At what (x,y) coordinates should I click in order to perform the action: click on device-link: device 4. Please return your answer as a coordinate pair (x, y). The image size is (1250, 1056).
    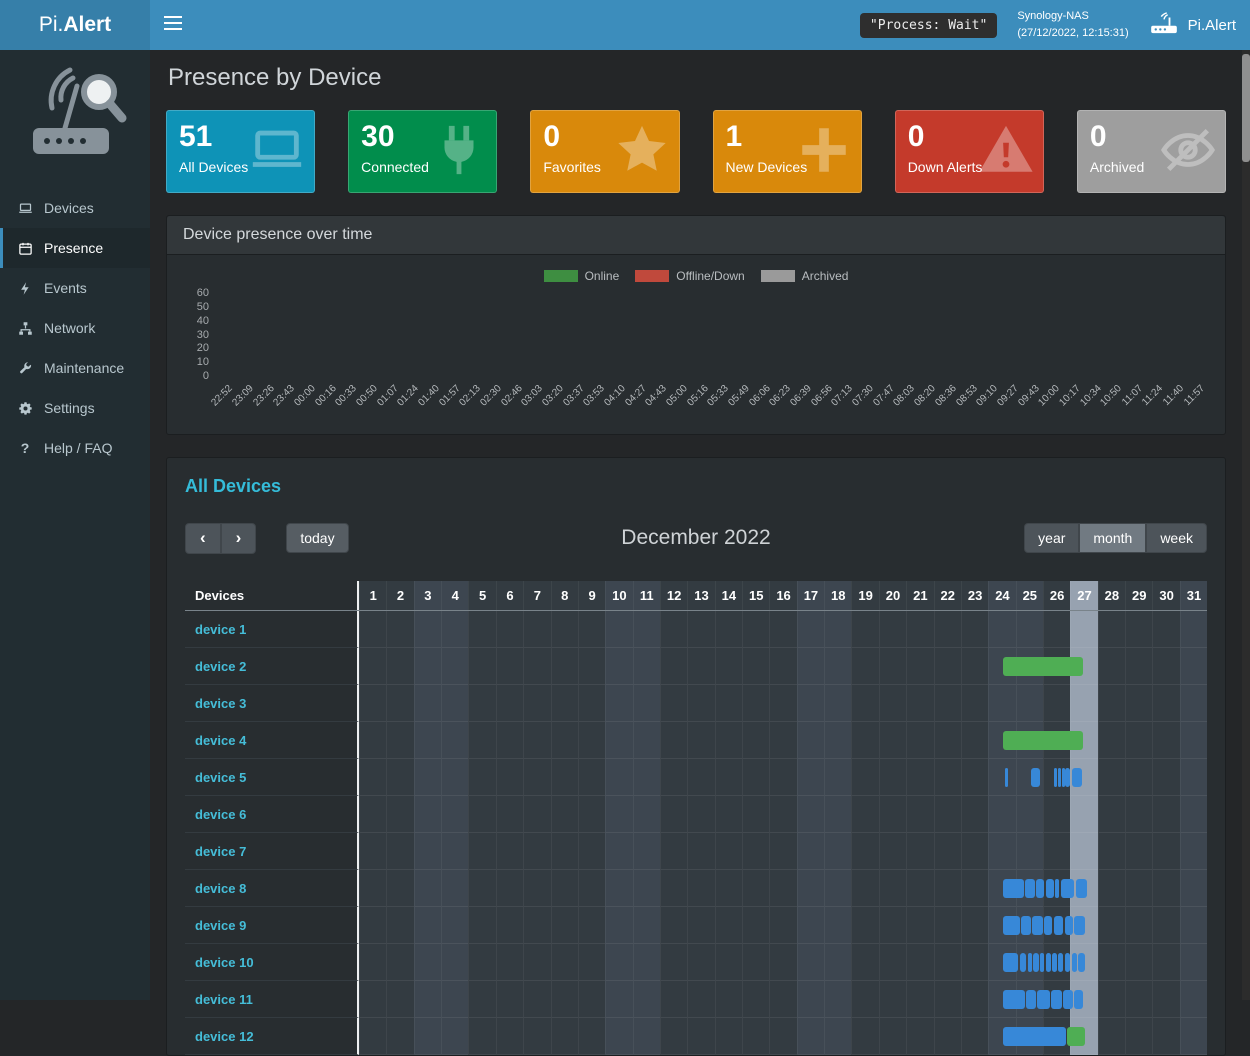
    Looking at the image, I should click on (221, 740).